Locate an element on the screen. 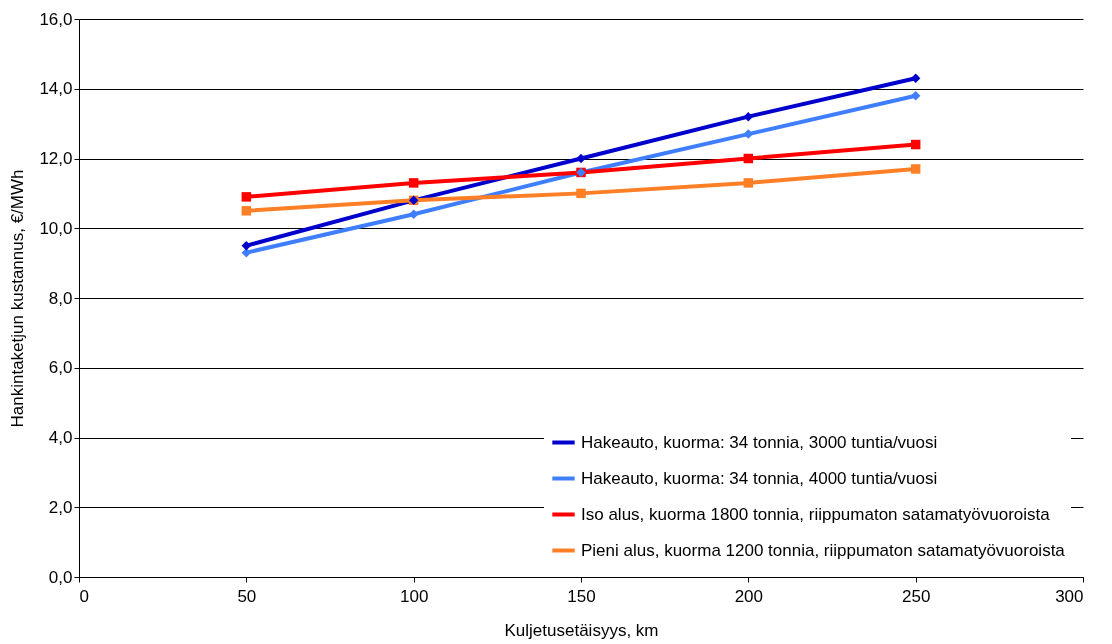  y-tick-label: 12,0 is located at coordinates (56, 158).